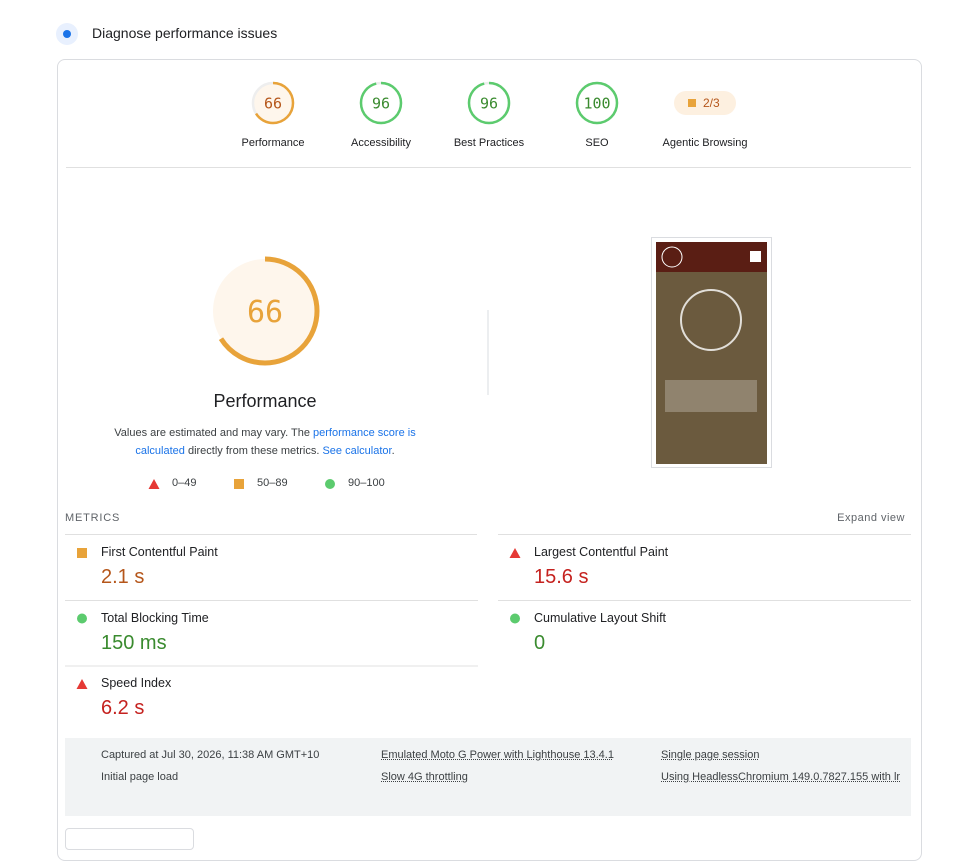  Describe the element at coordinates (393, 451) in the screenshot. I see `note-text: .` at that location.